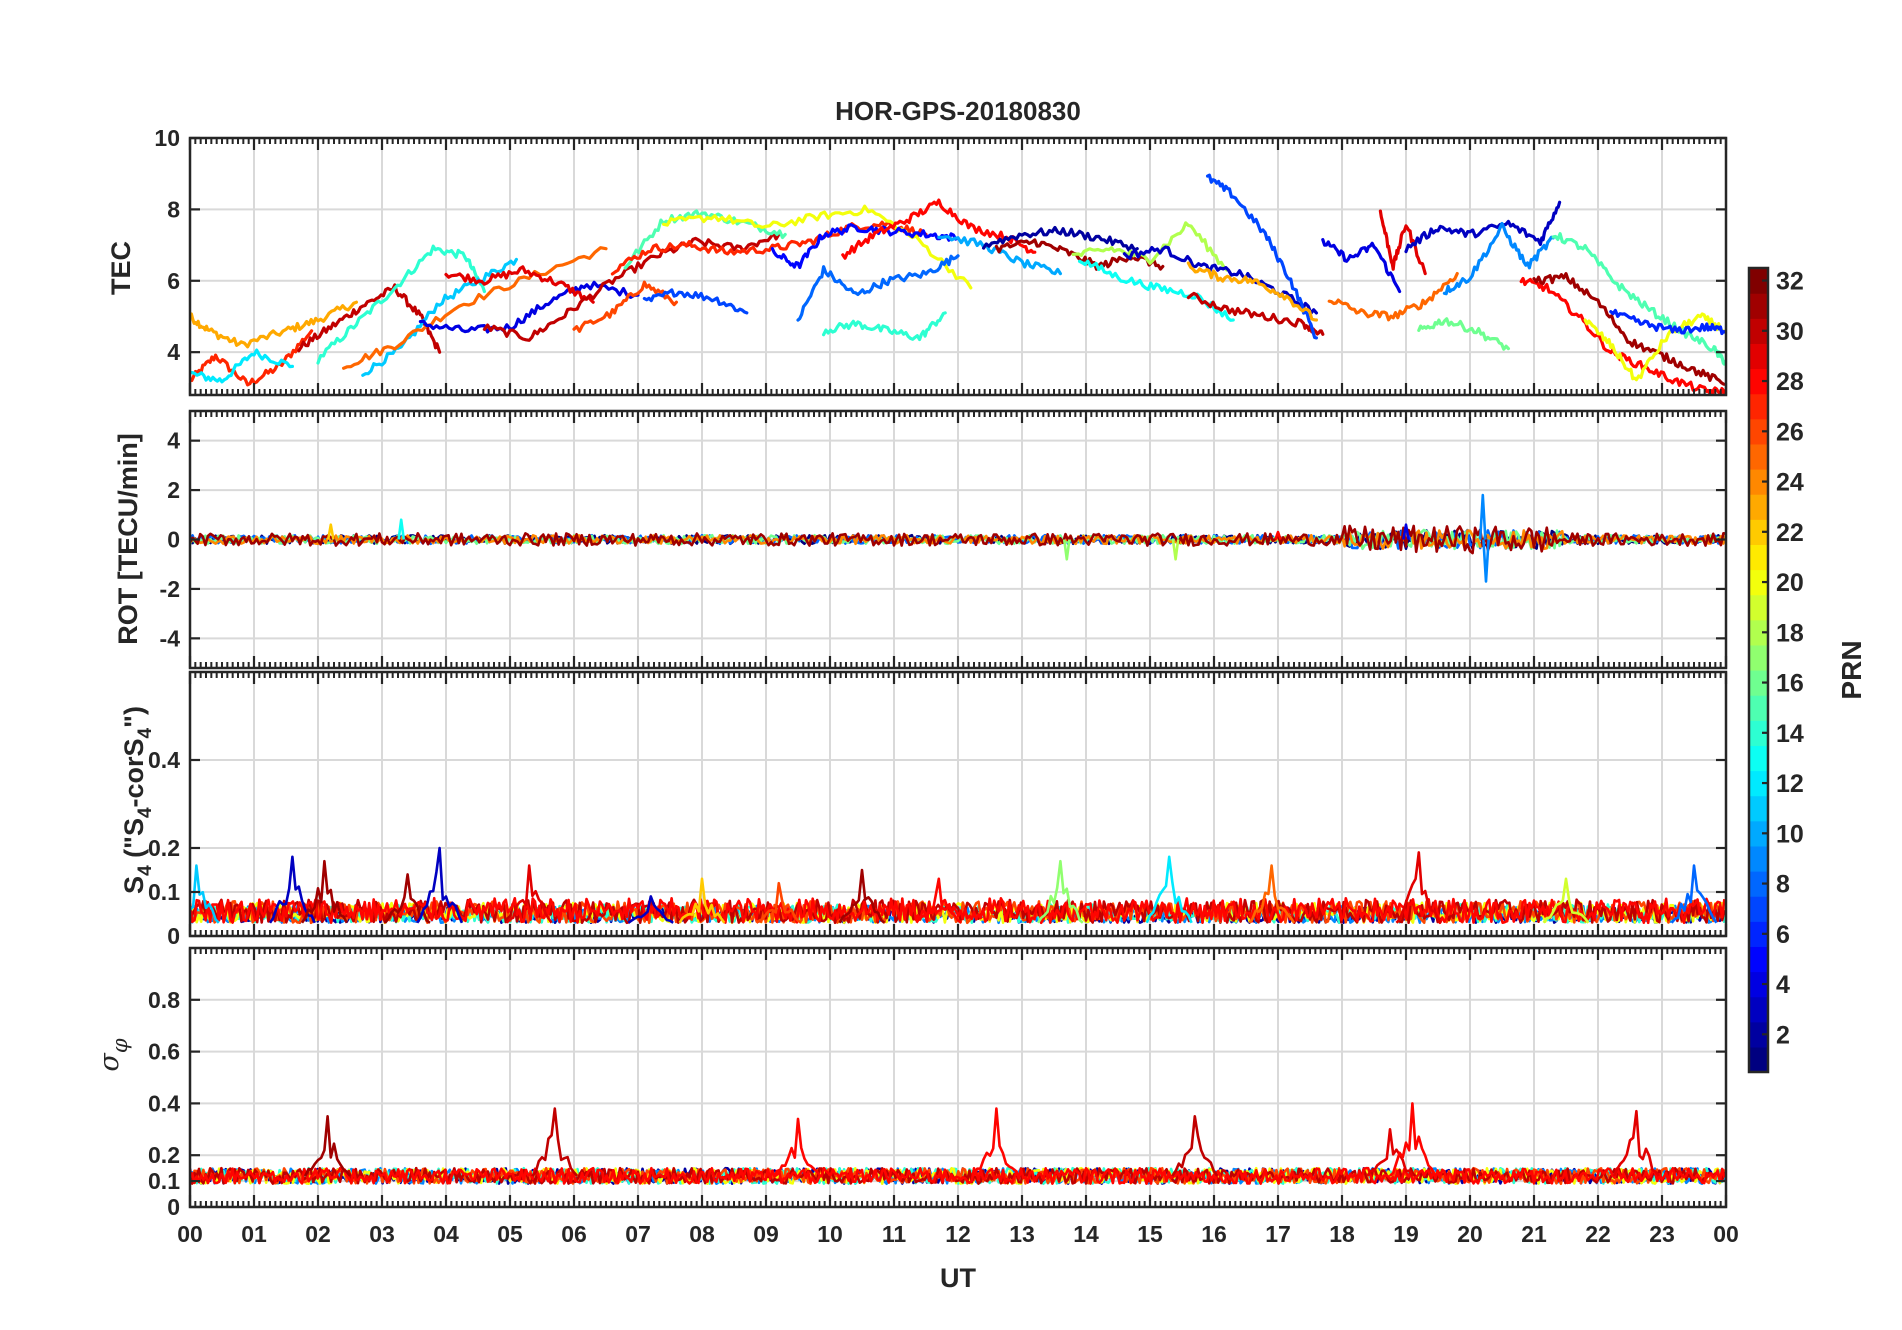  I want to click on y-tick-label: 8, so click(173, 209).